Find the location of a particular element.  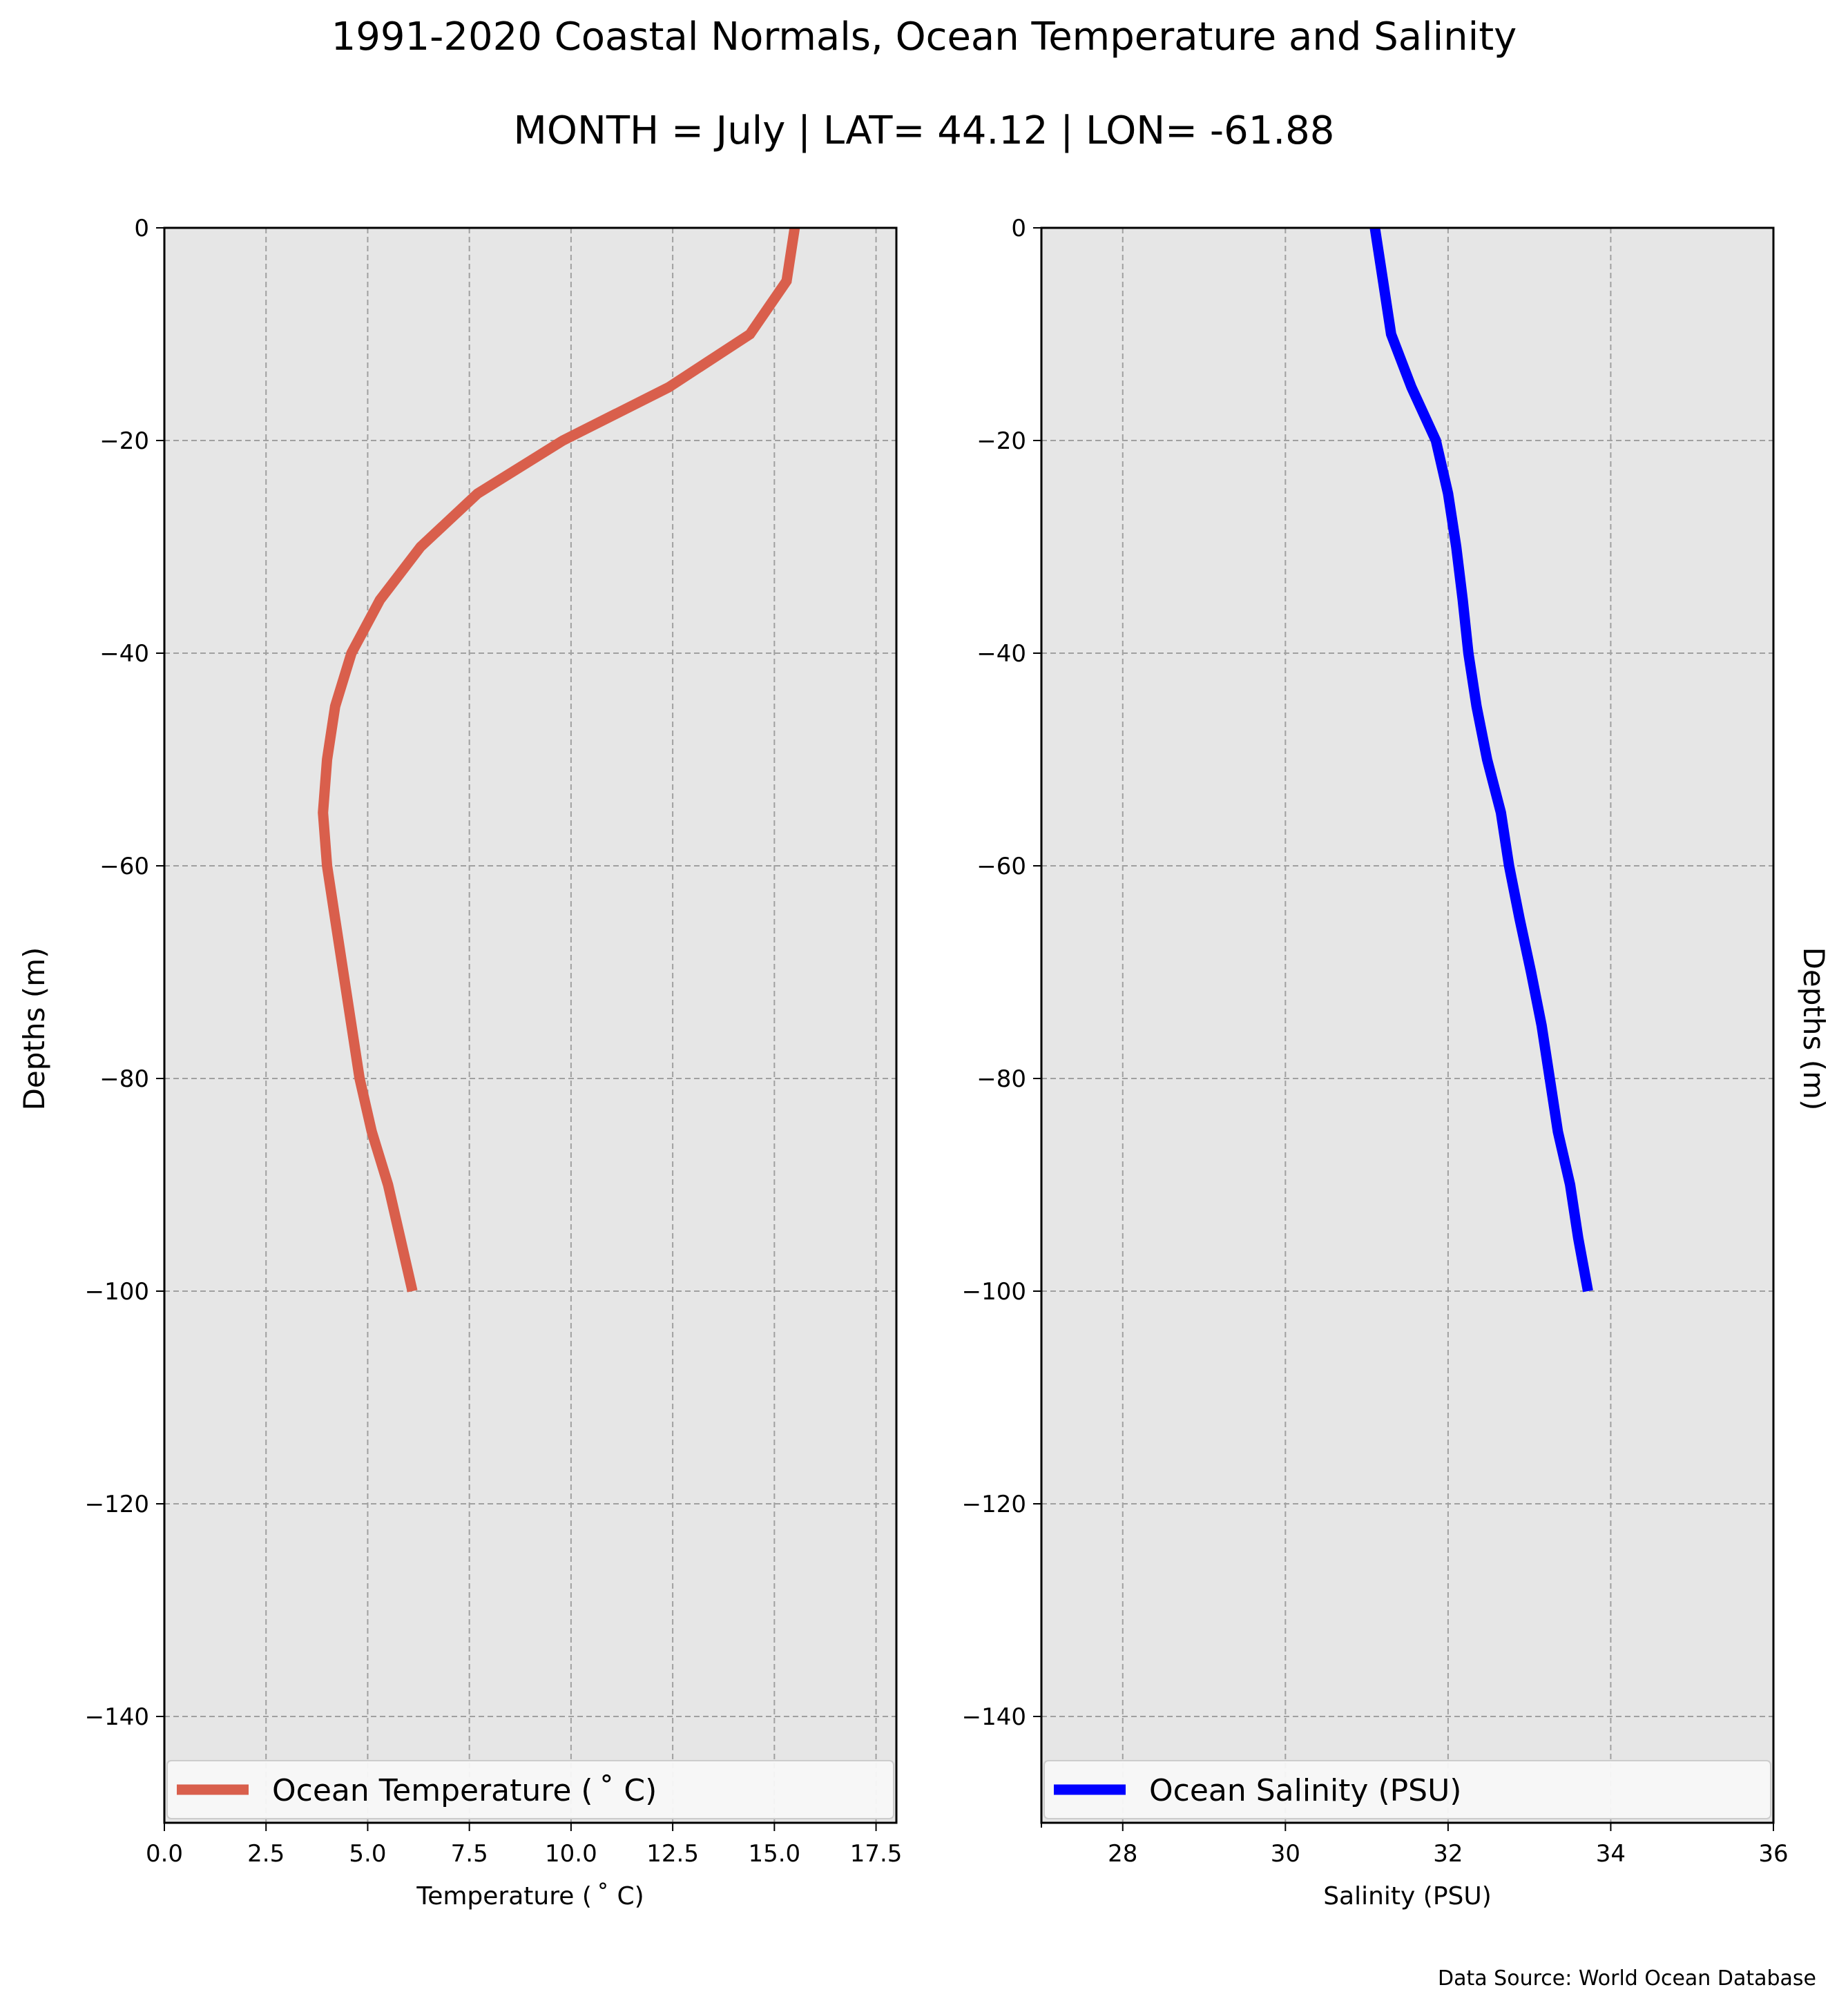

temp-xaxis-label: Temperature ( ˚ C) is located at coordinates (530, 1896).